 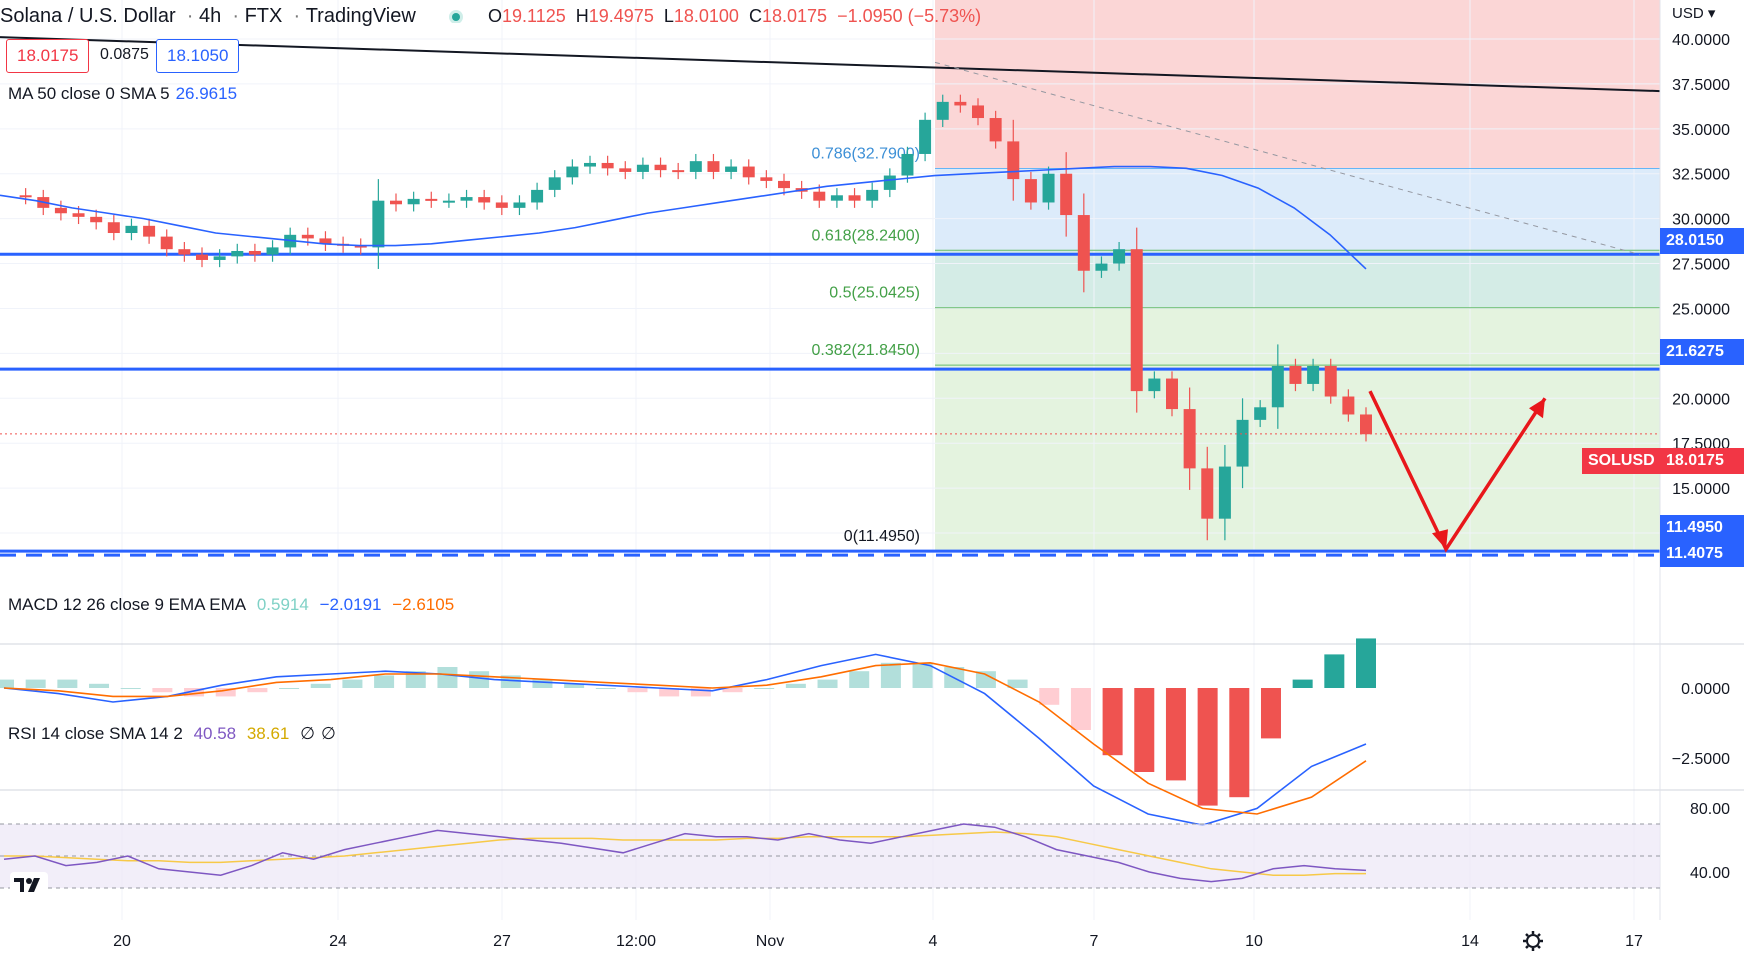 I want to click on y-tick-label: 25.0000, so click(x=1701, y=309).